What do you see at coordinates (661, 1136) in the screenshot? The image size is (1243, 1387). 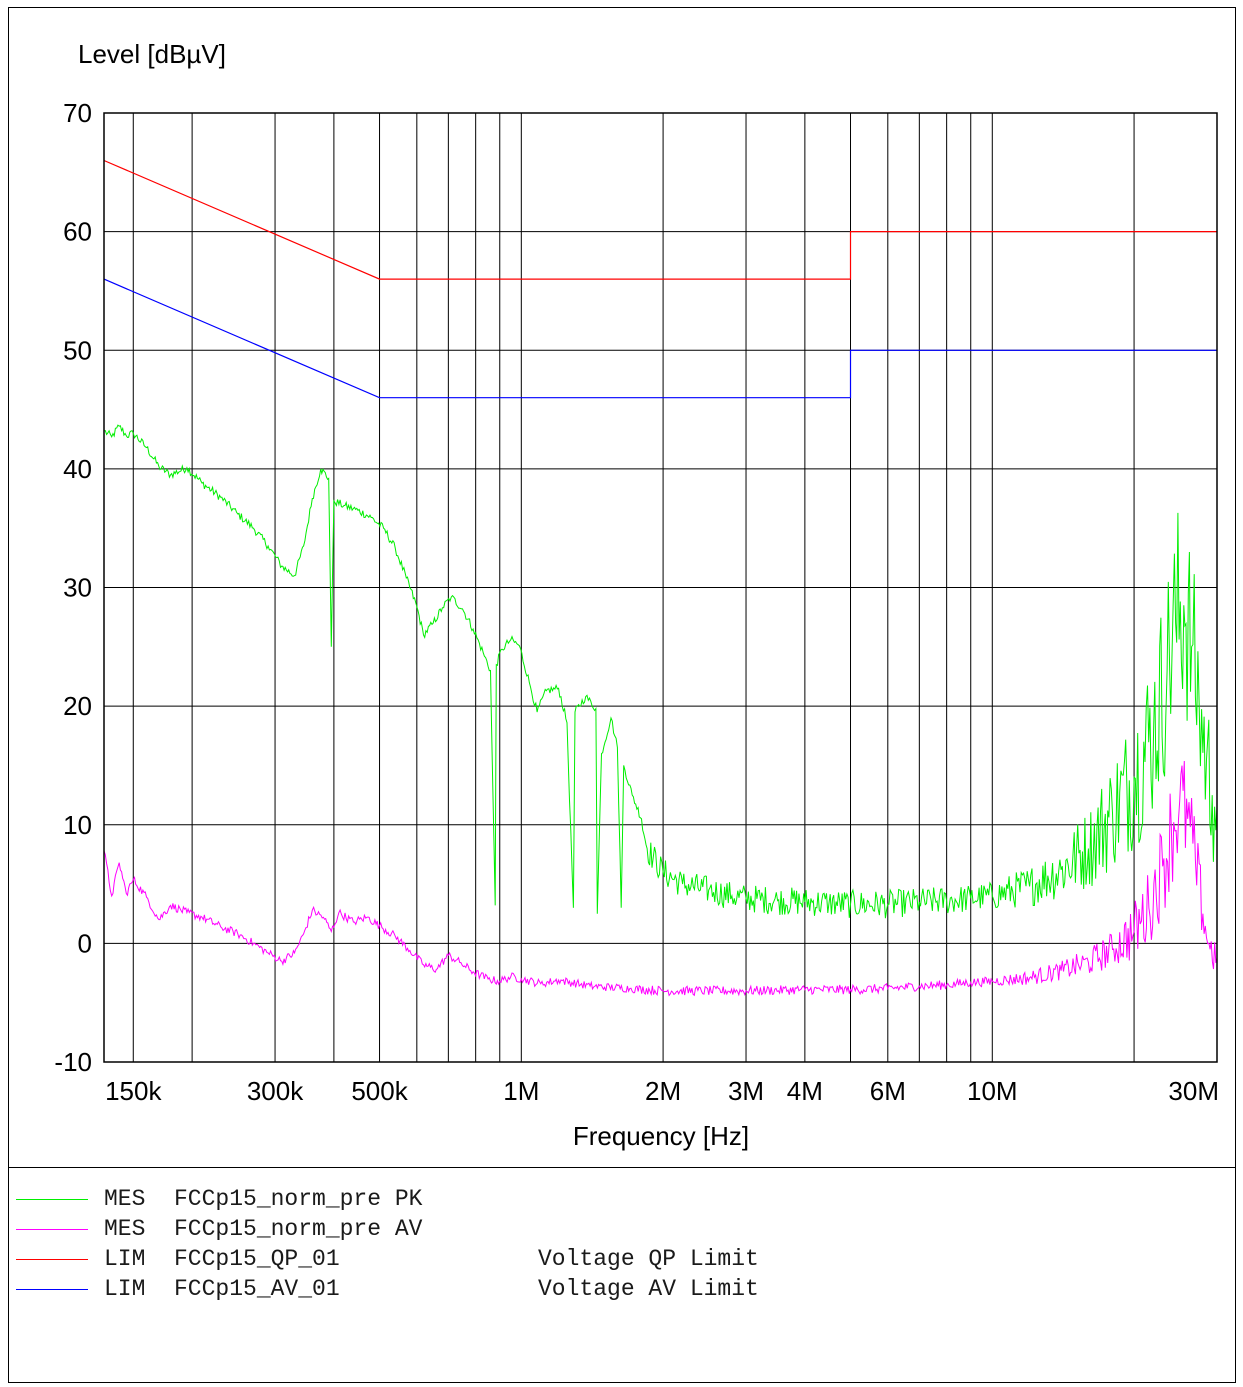 I see `x-axis-label: Frequency [Hz]` at bounding box center [661, 1136].